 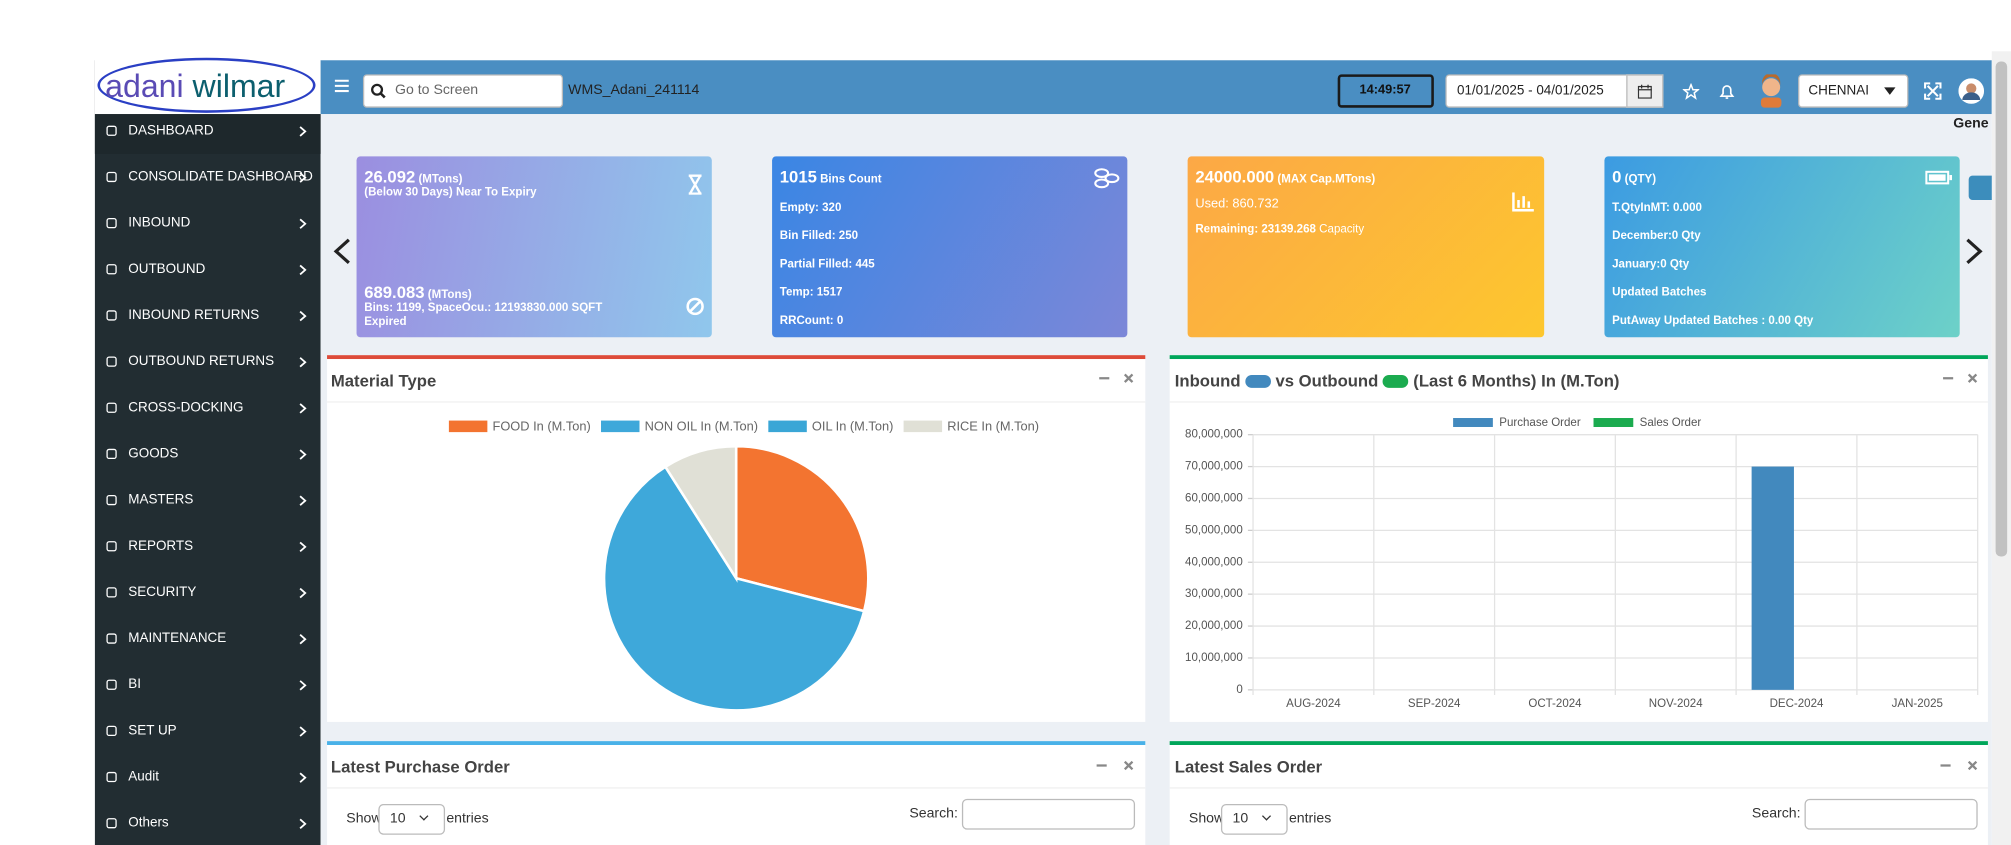 I want to click on y-tick-label: 10,000,000, so click(x=1214, y=658).